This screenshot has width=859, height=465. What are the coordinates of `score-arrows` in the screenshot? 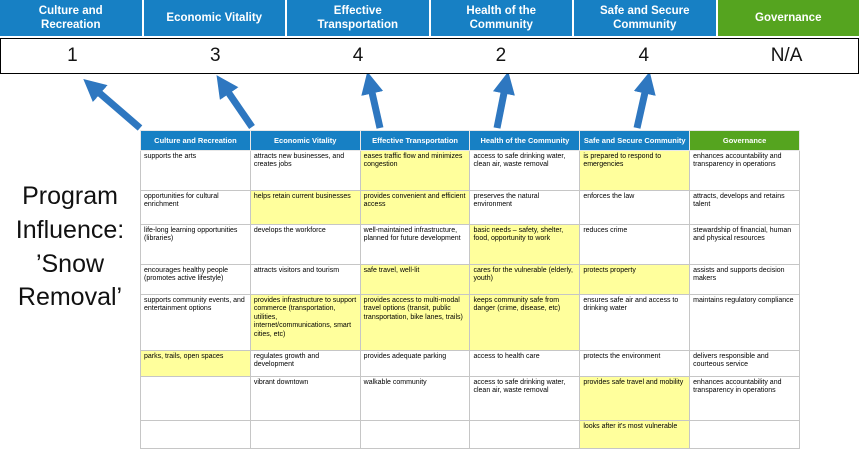 It's located at (369, 102).